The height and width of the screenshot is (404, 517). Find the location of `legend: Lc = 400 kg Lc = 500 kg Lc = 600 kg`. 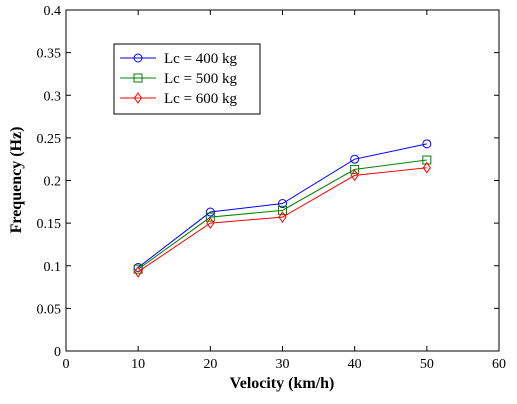

legend: Lc = 400 kg Lc = 500 kg Lc = 600 kg is located at coordinates (187, 79).